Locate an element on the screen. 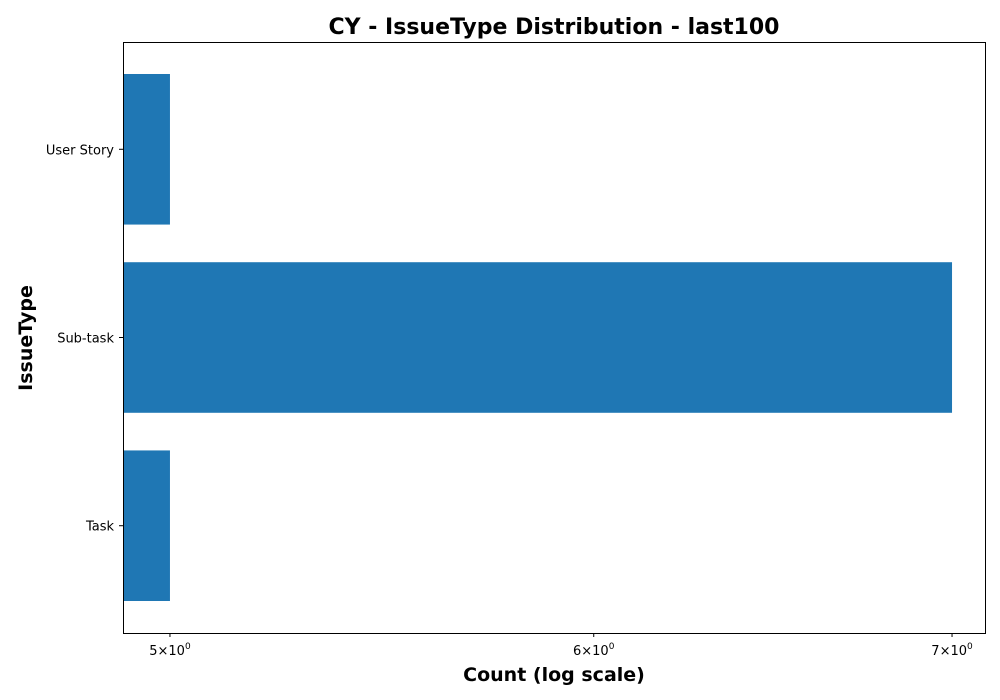  y-tick-label: User Story is located at coordinates (80, 150).